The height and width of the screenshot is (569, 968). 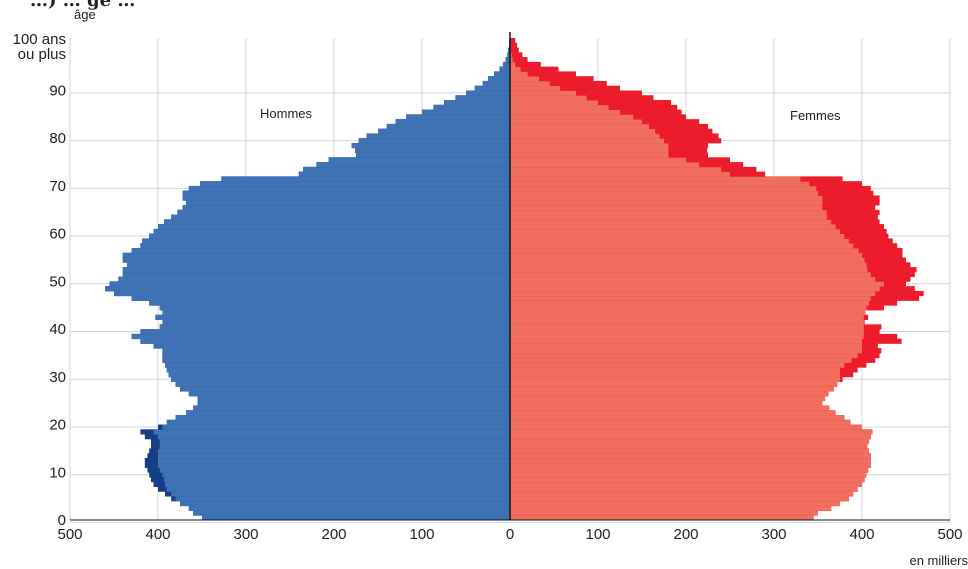 What do you see at coordinates (57, 281) in the screenshot?
I see `y-tick-label: 50` at bounding box center [57, 281].